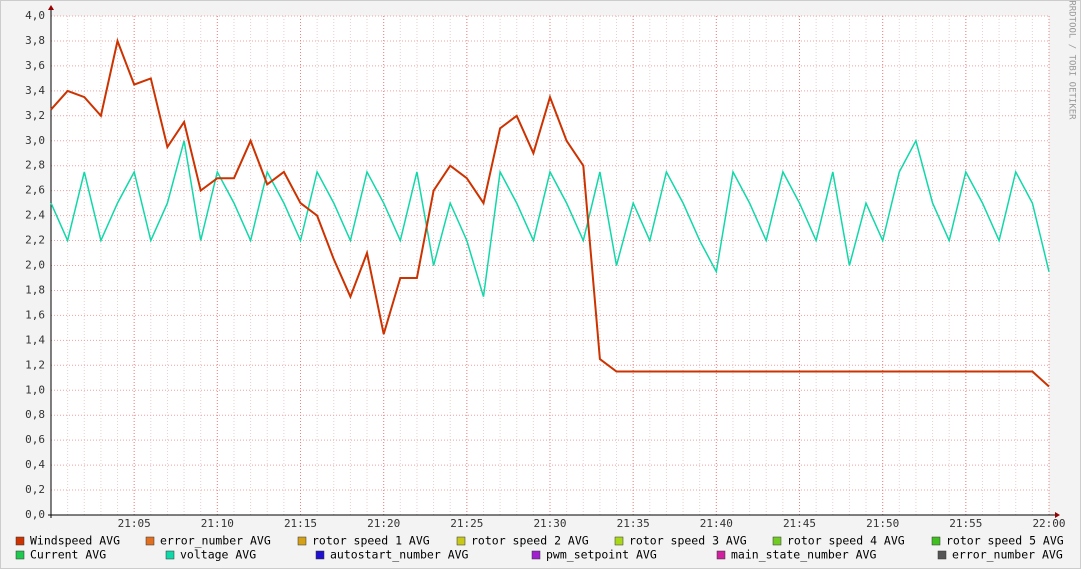  I want to click on x-tick-label: 21:25, so click(466, 523).